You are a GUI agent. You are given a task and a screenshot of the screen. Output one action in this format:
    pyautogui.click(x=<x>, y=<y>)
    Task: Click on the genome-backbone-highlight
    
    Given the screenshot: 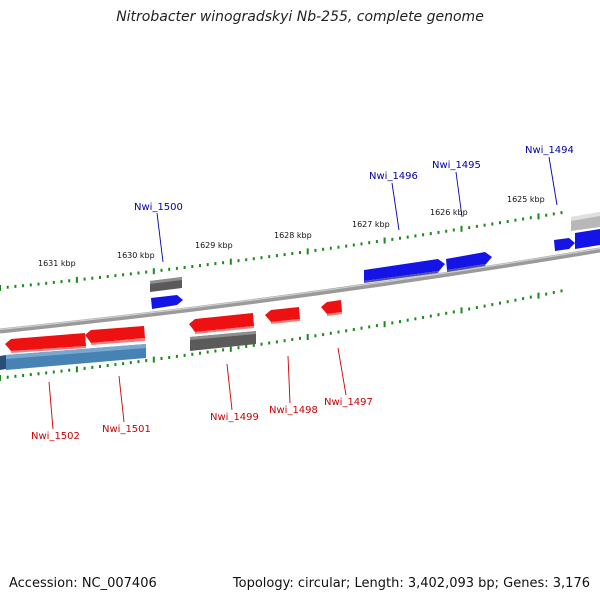 What is the action you would take?
    pyautogui.click(x=300, y=289)
    